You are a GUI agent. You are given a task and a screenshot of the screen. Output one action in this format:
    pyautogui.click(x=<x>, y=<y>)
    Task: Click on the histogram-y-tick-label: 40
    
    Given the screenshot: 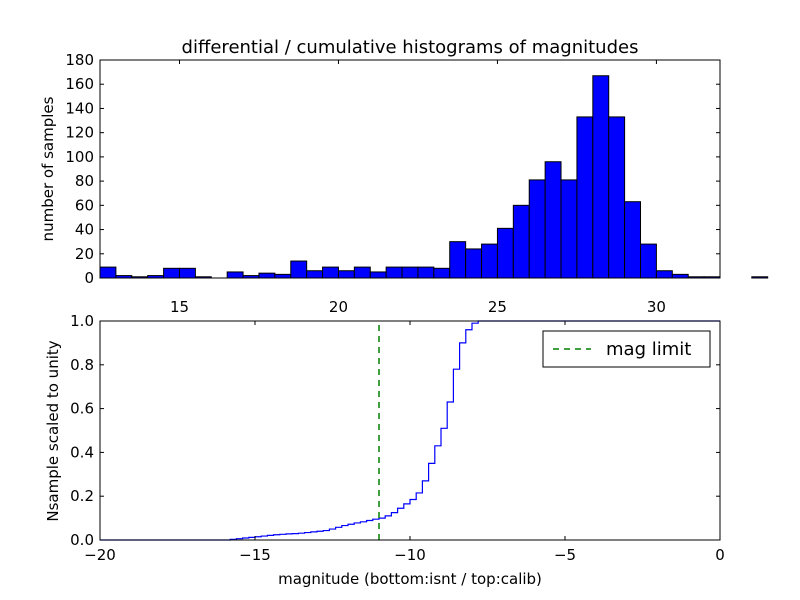 What is the action you would take?
    pyautogui.click(x=84, y=230)
    